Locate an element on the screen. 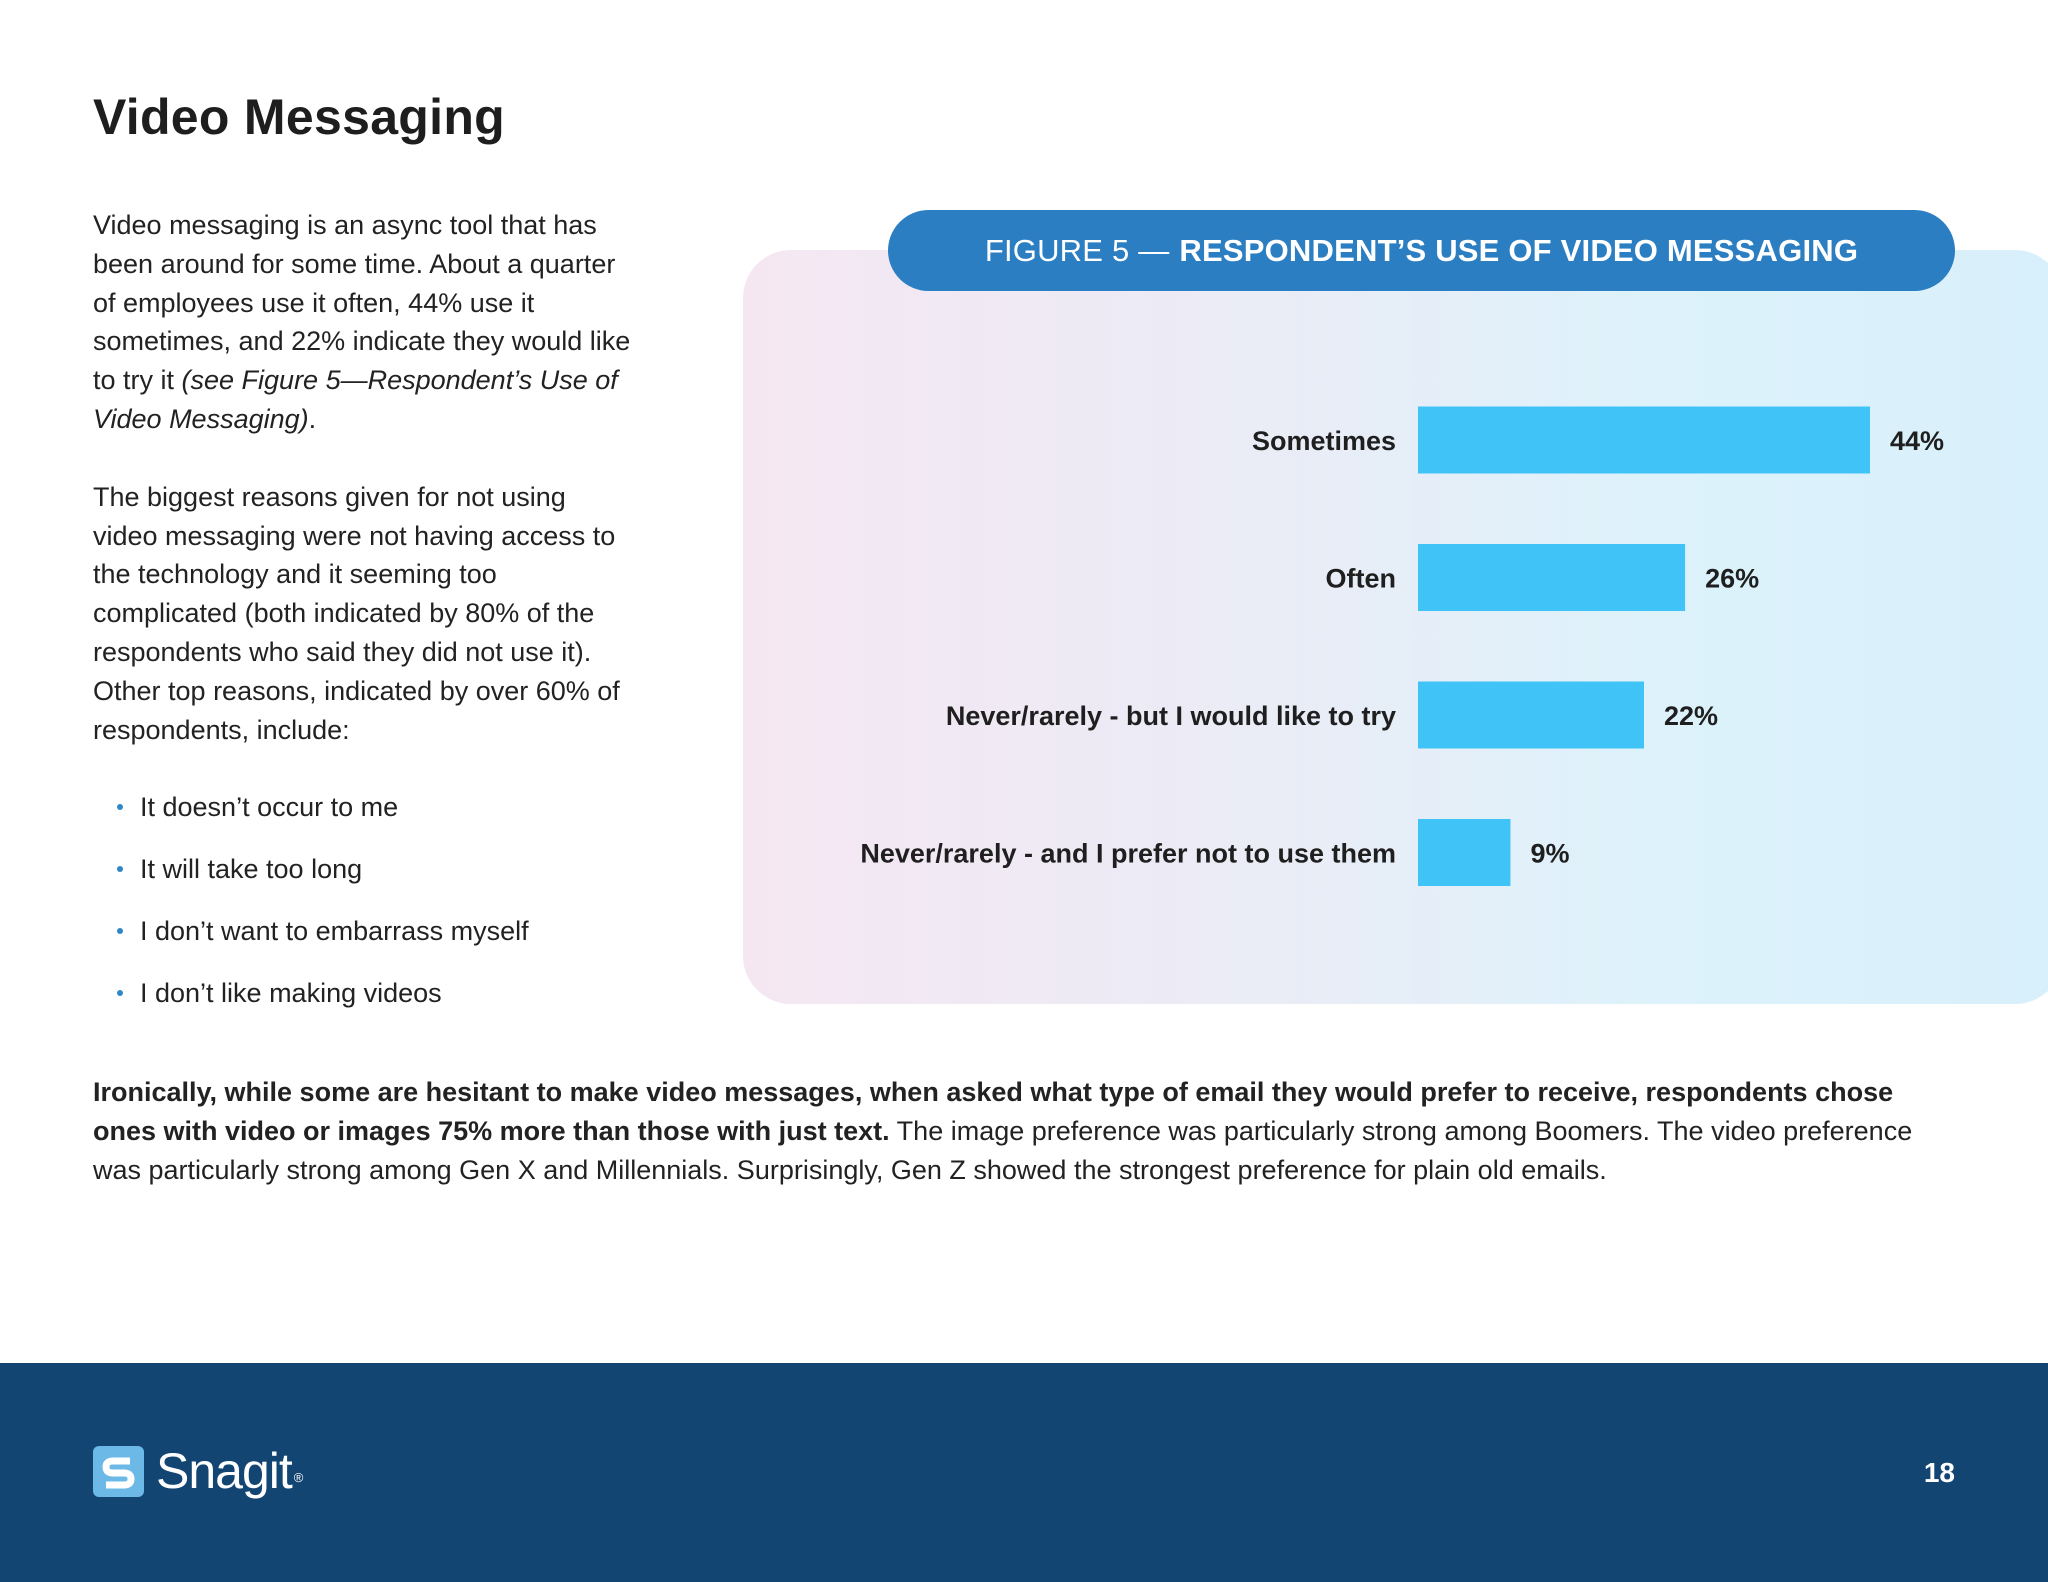  category-label: Sometimes is located at coordinates (1324, 441).